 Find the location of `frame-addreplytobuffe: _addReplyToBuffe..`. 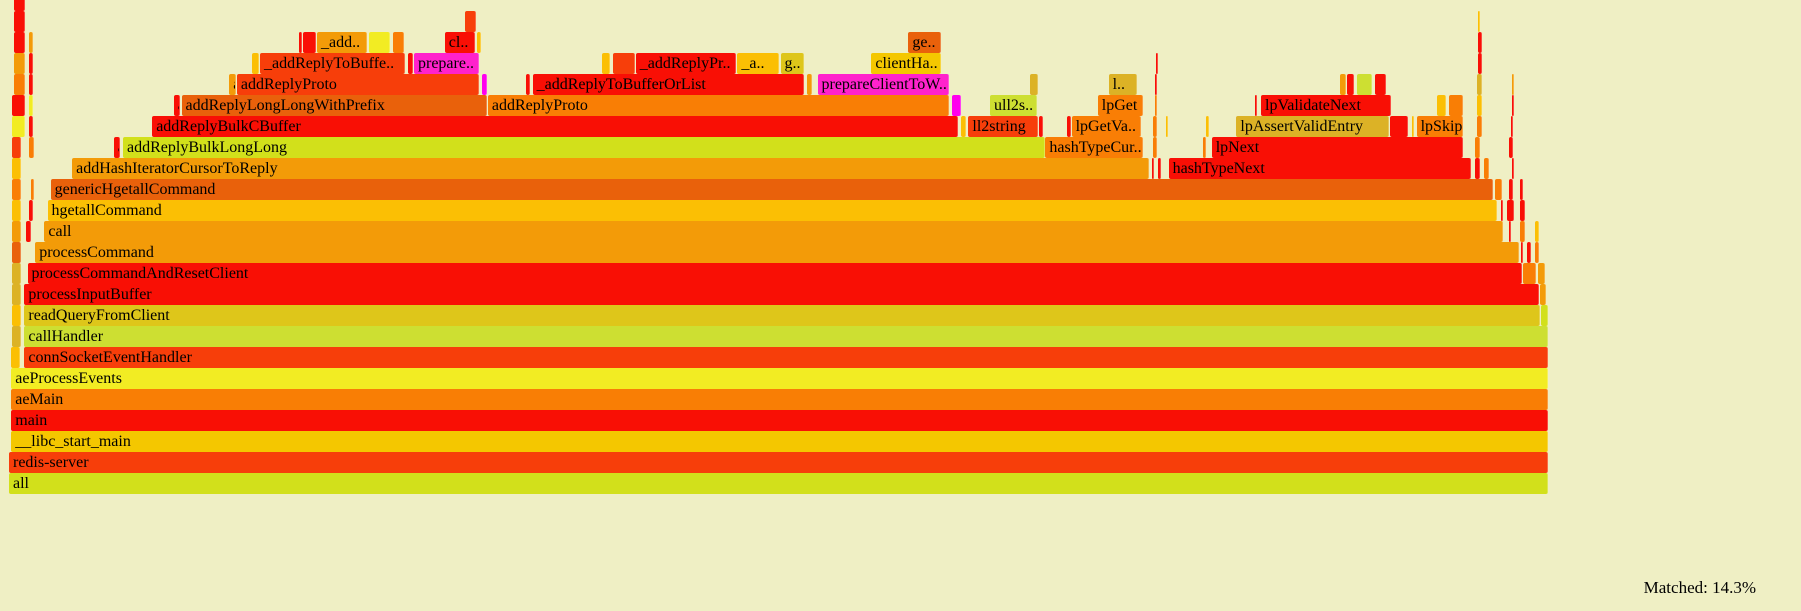

frame-addreplytobuffe: _addReplyToBuffe.. is located at coordinates (333, 63).